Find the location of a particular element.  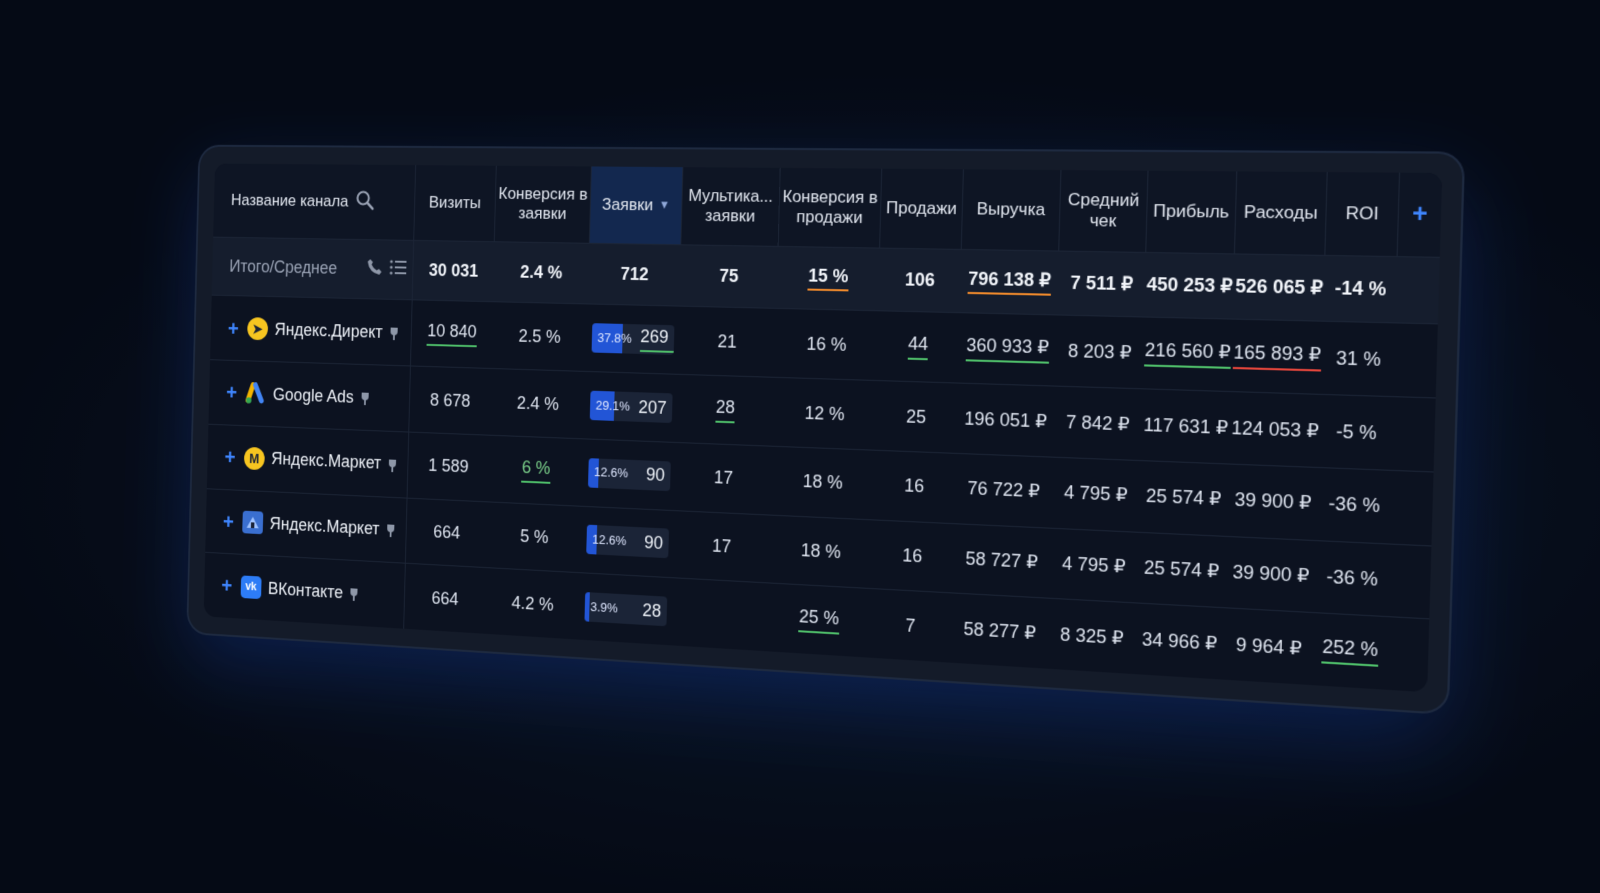

multichannel-requests: 28 is located at coordinates (725, 410).